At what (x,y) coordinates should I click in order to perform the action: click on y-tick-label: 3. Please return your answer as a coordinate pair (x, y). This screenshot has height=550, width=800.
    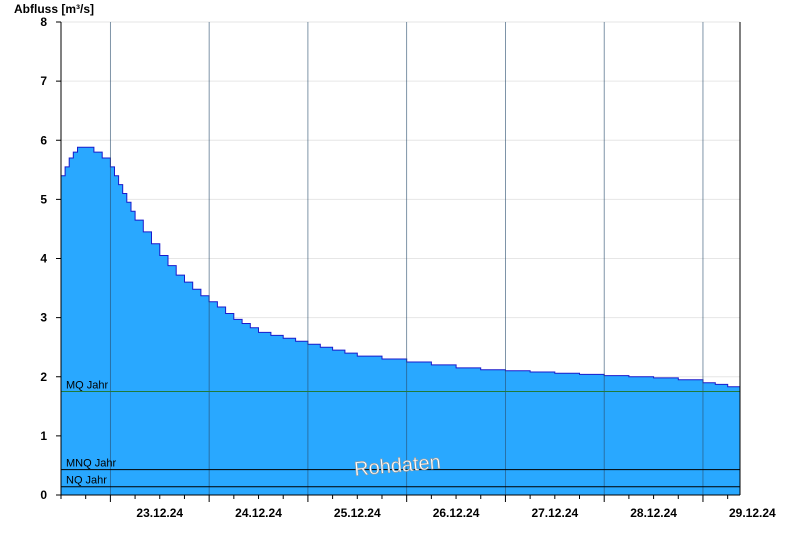
    Looking at the image, I should click on (43, 318).